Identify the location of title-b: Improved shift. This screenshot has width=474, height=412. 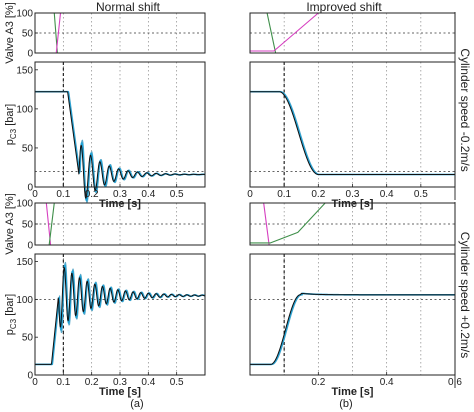
(344, 7).